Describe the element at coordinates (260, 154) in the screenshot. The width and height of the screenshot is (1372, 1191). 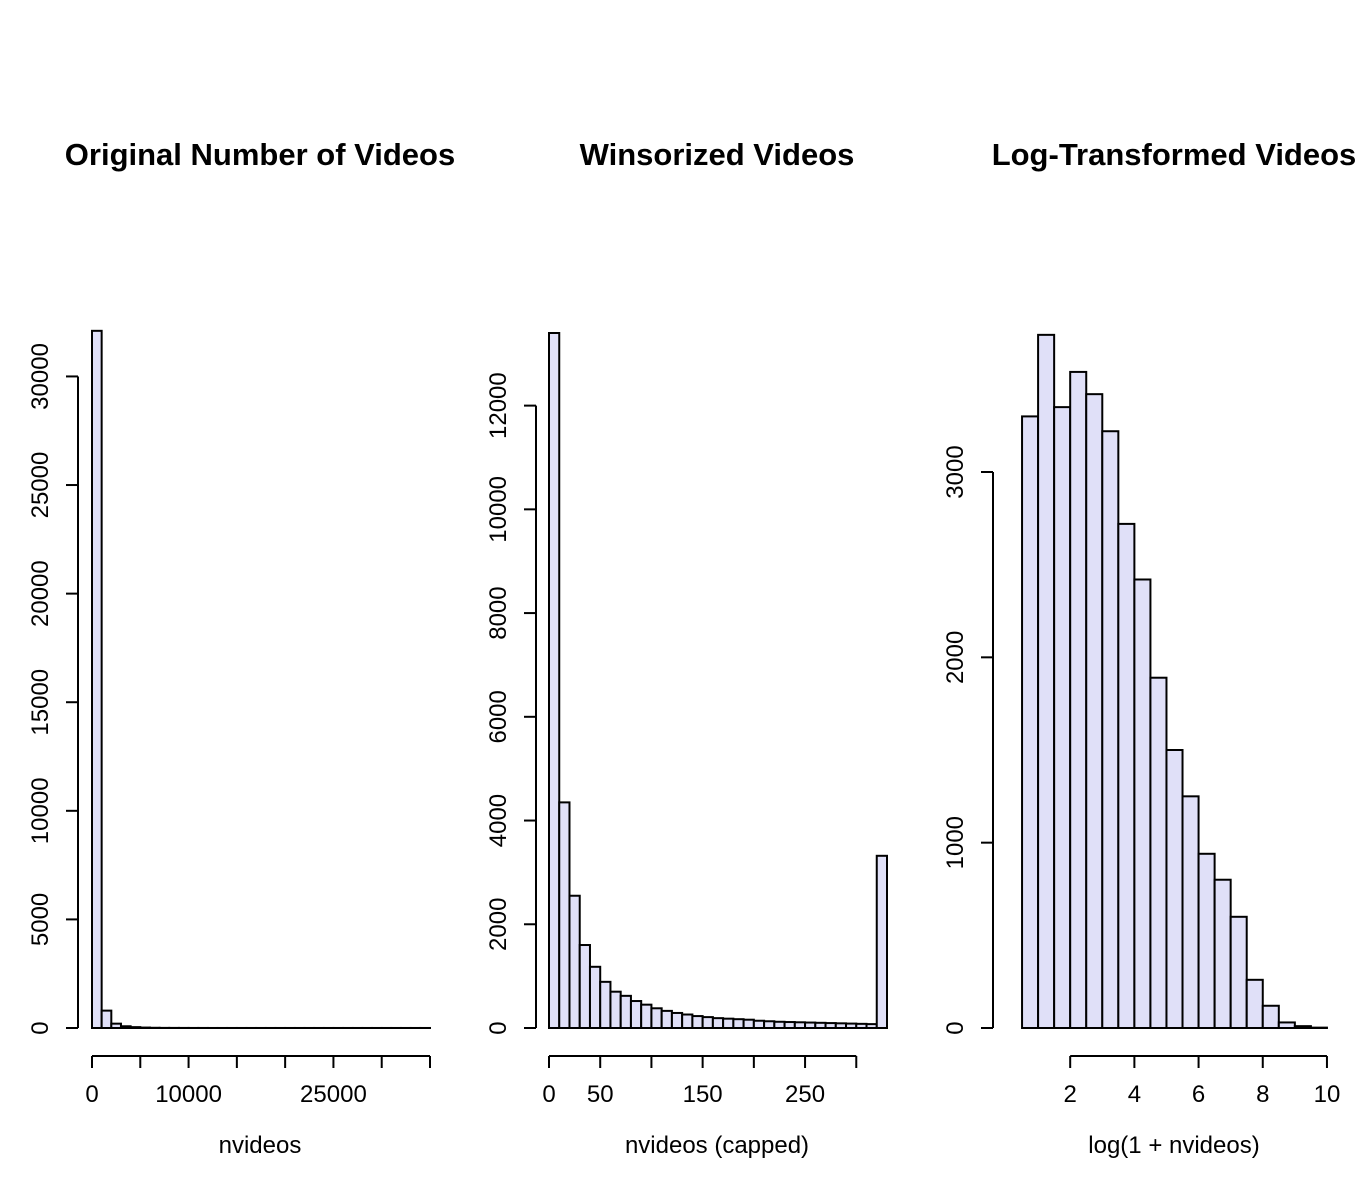
I see `chart-title: Original Number of Videos` at that location.